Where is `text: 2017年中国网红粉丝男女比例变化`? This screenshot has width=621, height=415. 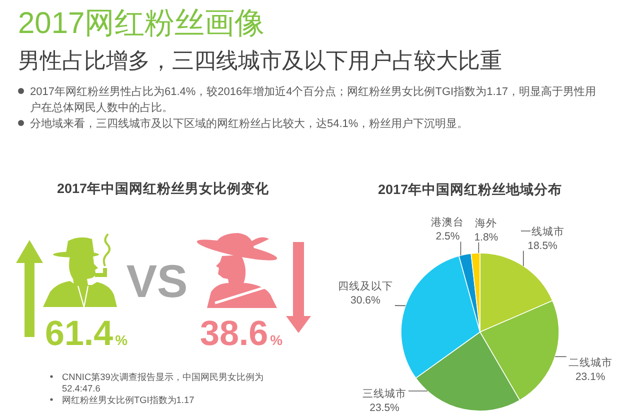 text: 2017年中国网红粉丝男女比例变化 is located at coordinates (163, 188).